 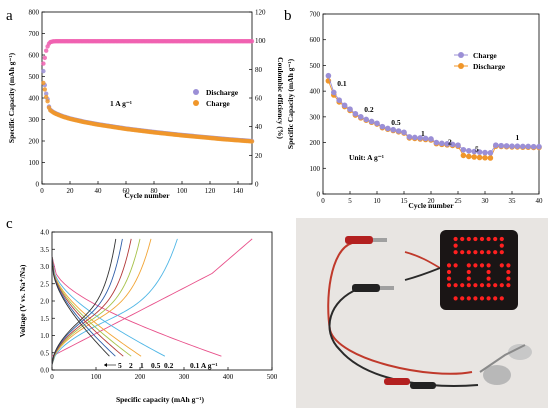 I want to click on chart-c-xtick-label: 0, so click(x=52, y=377).